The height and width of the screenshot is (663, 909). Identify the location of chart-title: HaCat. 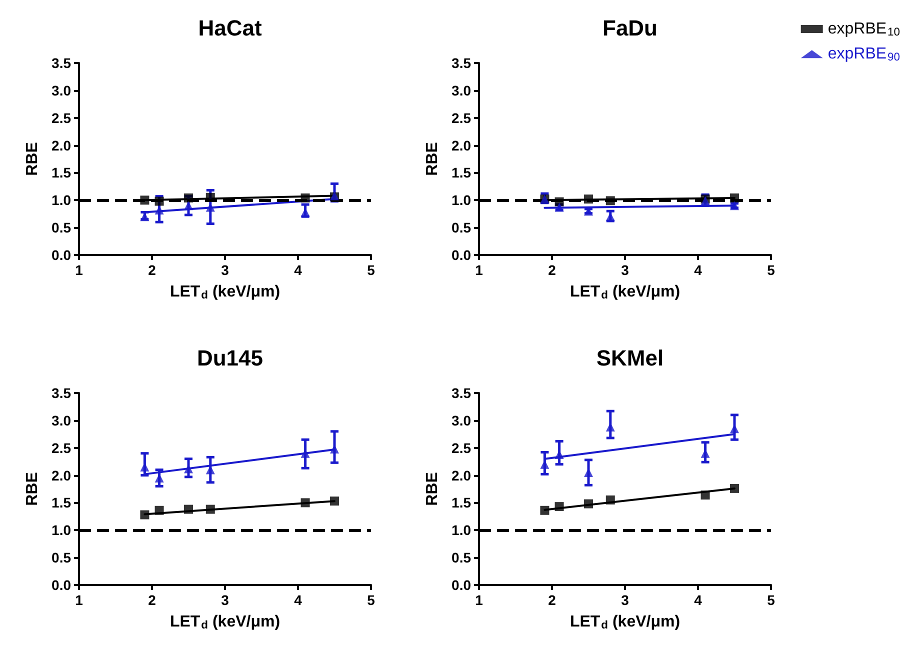
(230, 28).